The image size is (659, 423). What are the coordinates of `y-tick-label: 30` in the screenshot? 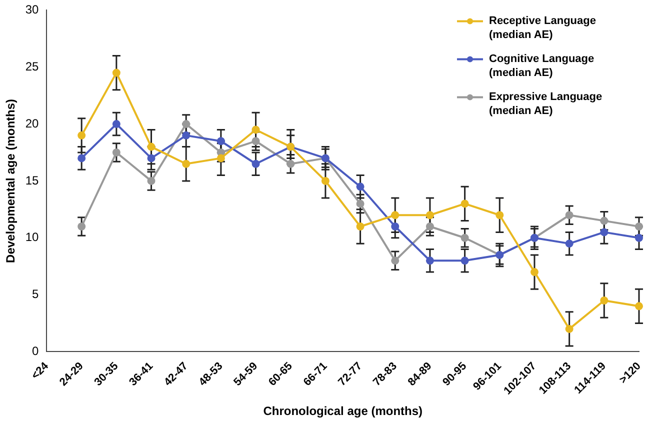 It's located at (32, 9).